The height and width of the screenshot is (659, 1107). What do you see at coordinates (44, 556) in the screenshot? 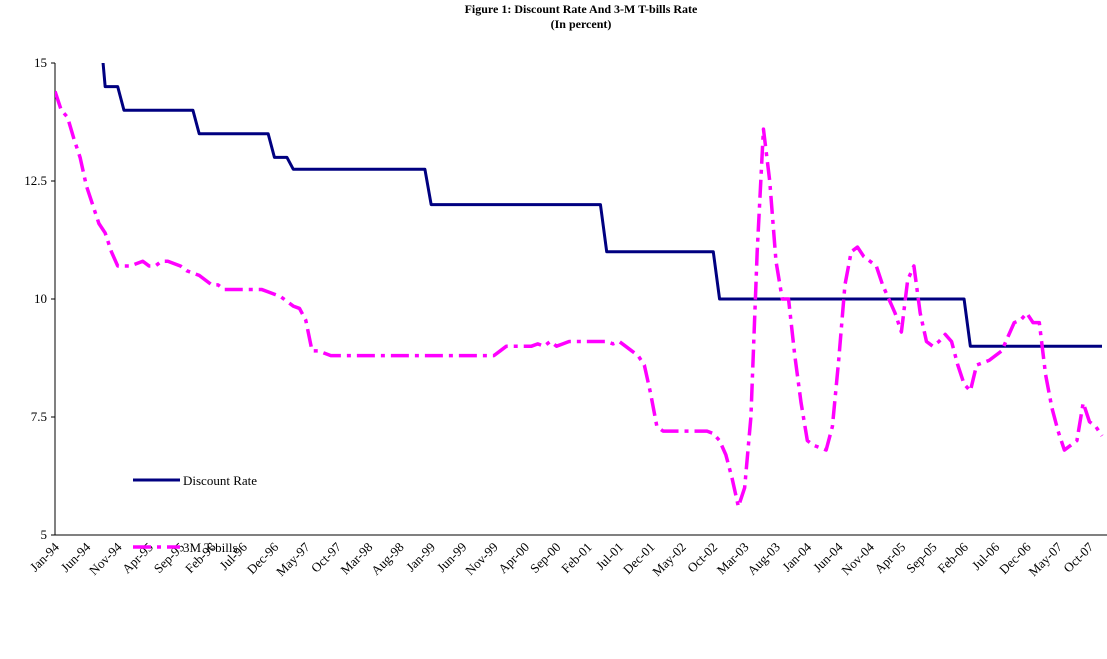
I see `x-tick-label: Jan-94` at bounding box center [44, 556].